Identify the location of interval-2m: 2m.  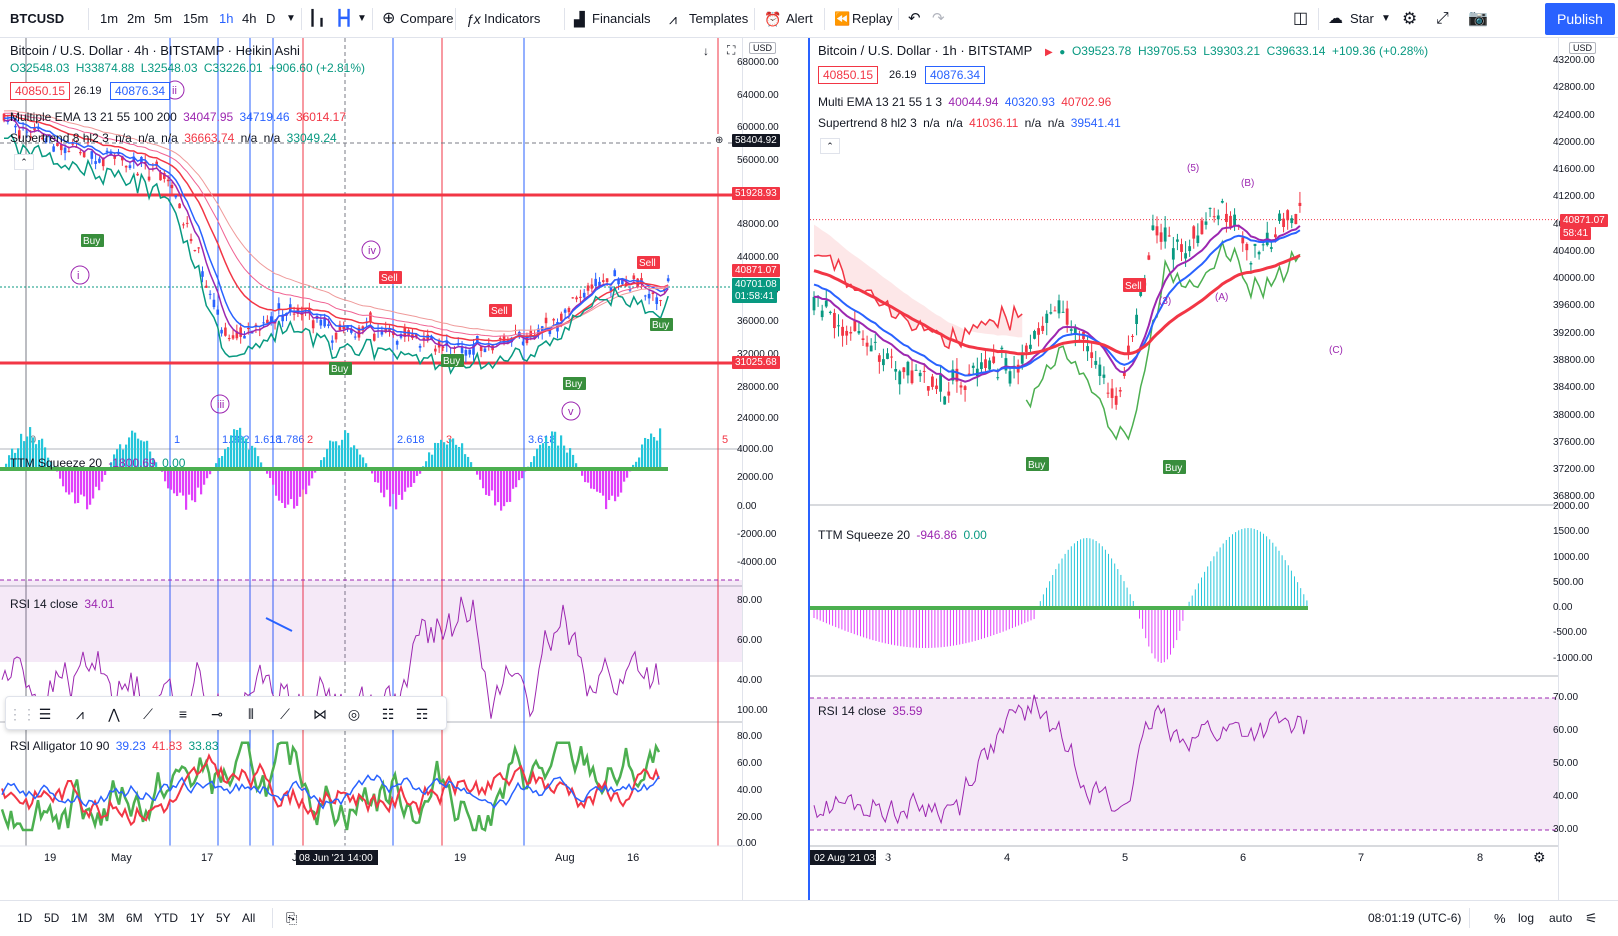
(136, 19).